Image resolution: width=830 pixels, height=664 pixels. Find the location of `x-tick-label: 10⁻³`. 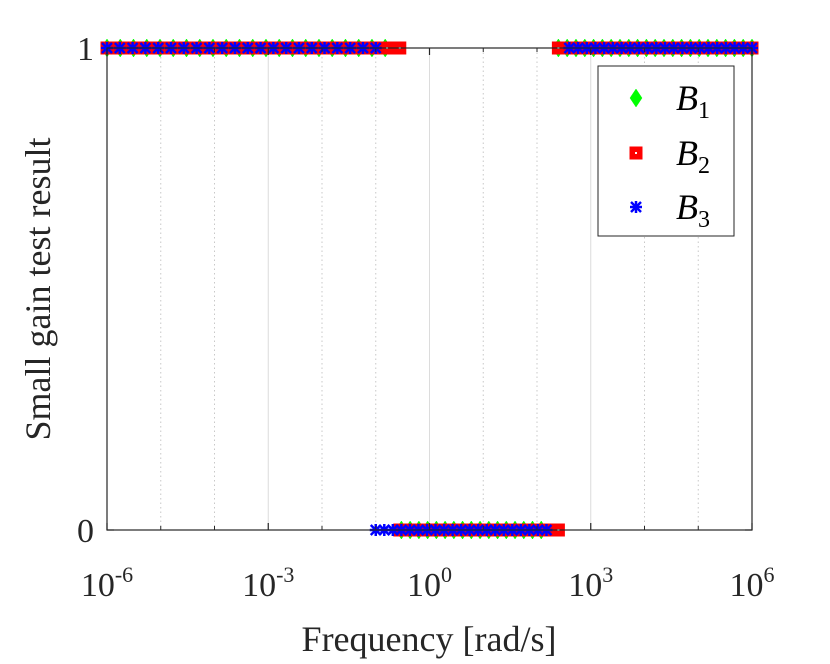

x-tick-label: 10⁻³ is located at coordinates (268, 583).